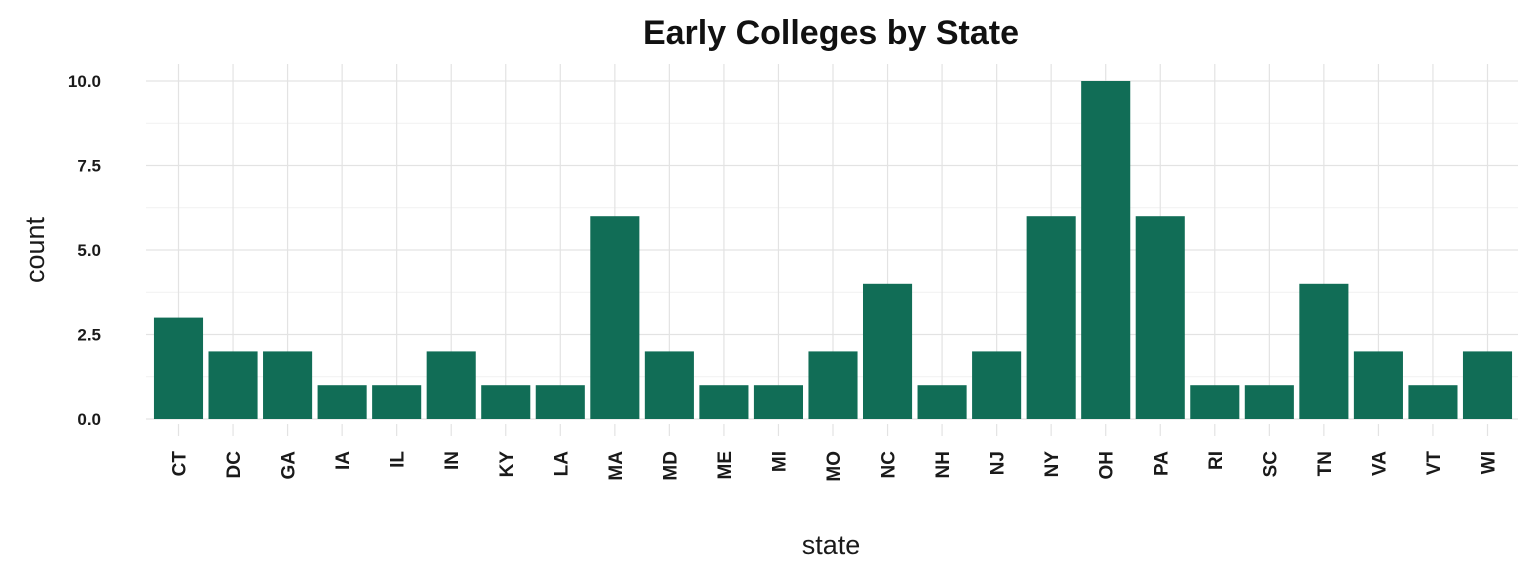  What do you see at coordinates (507, 464) in the screenshot?
I see `x-tick-label: KY` at bounding box center [507, 464].